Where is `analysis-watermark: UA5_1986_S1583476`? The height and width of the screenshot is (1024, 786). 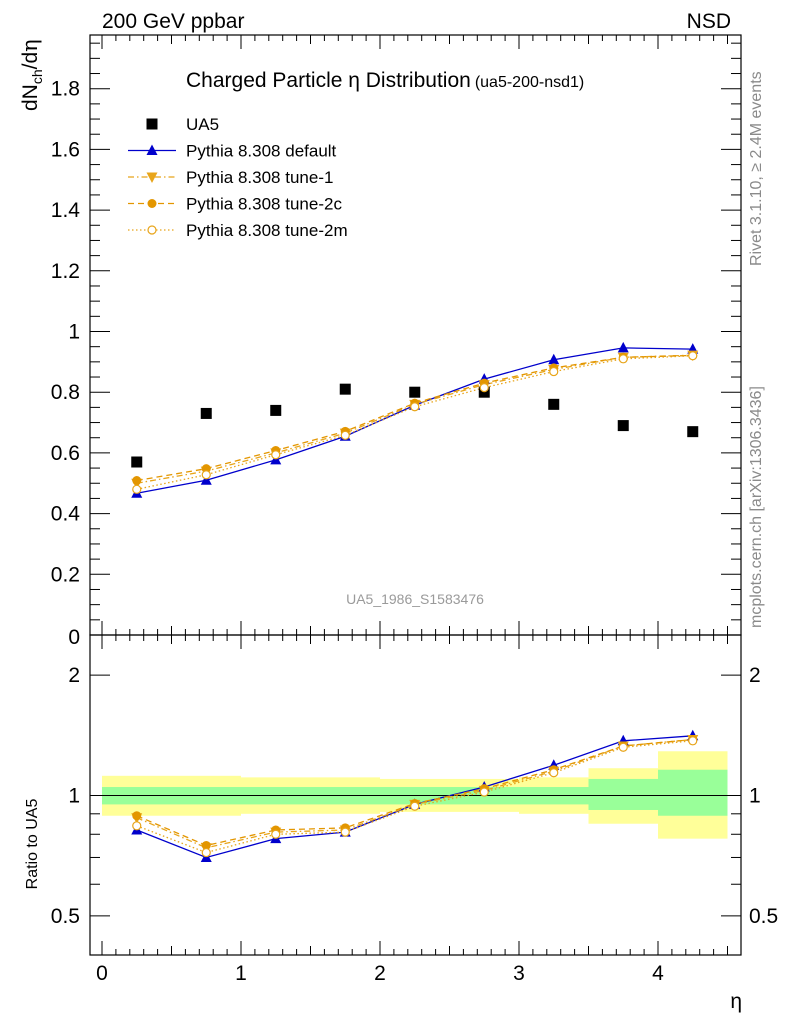 analysis-watermark: UA5_1986_S1583476 is located at coordinates (415, 599).